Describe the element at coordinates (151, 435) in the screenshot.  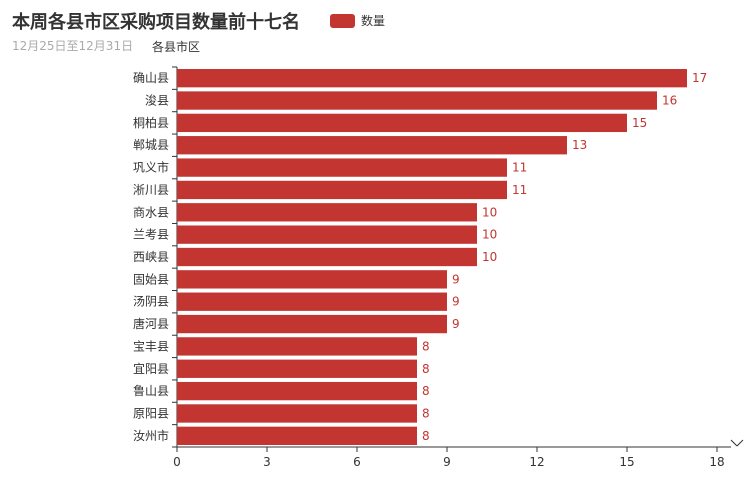
I see `y-tick-label: 汝州市` at that location.